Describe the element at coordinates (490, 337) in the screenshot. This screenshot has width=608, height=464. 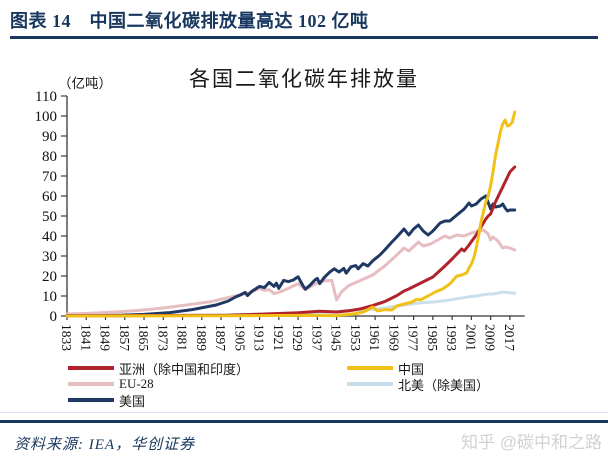
I see `x-tick-label: 2009` at that location.